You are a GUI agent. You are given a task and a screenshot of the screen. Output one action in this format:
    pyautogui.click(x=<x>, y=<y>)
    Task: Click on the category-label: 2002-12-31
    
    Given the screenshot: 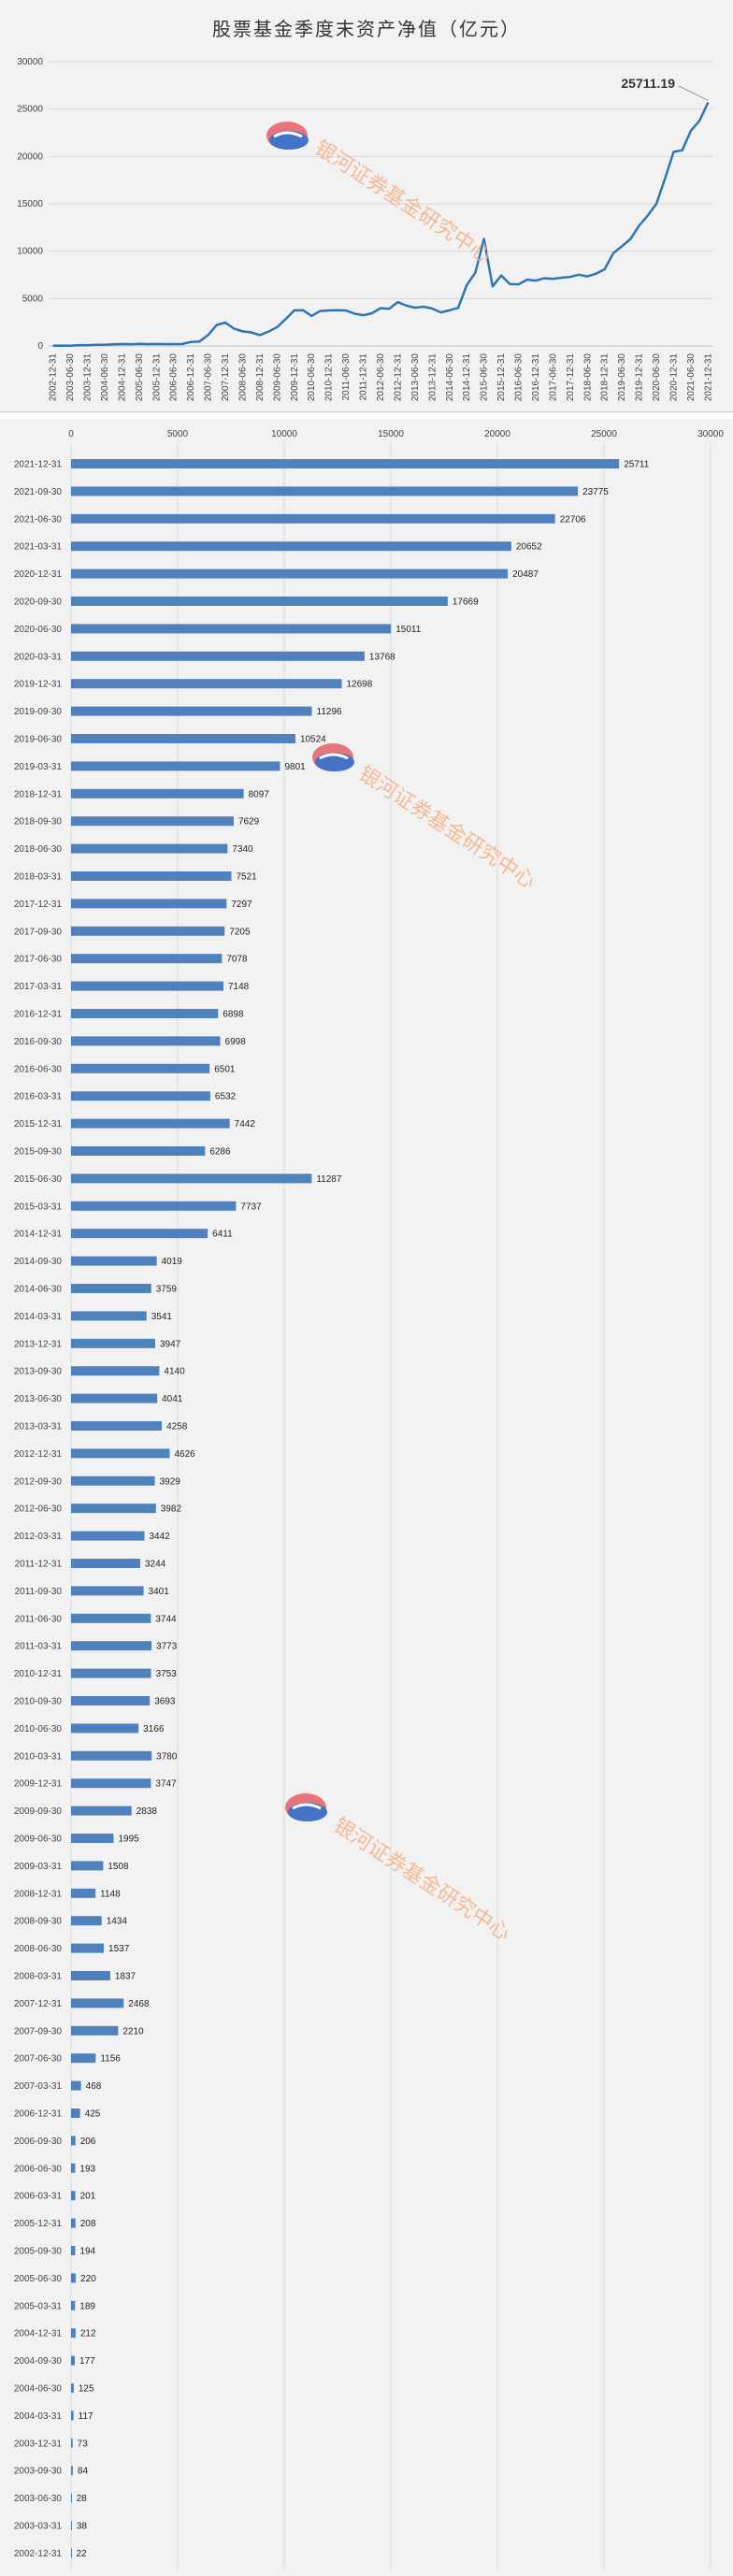 What is the action you would take?
    pyautogui.click(x=39, y=2554)
    